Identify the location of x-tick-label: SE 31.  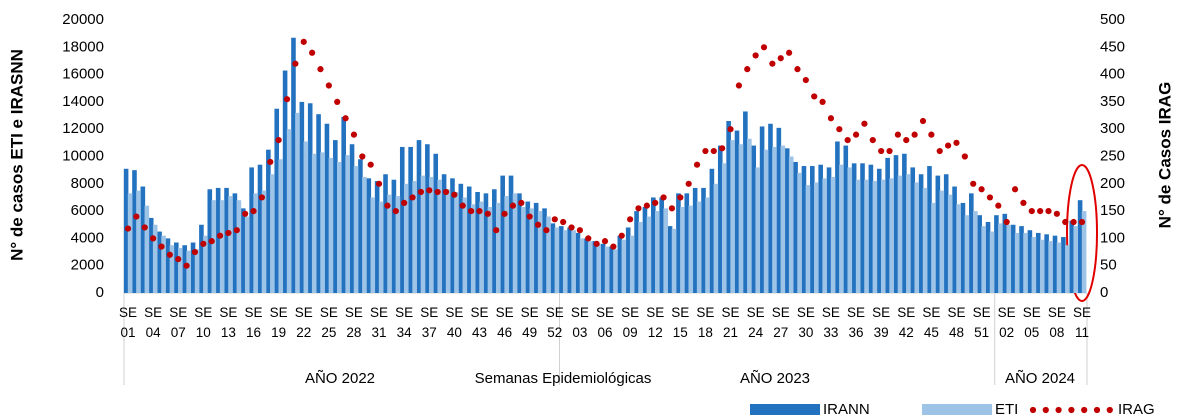
(379, 322).